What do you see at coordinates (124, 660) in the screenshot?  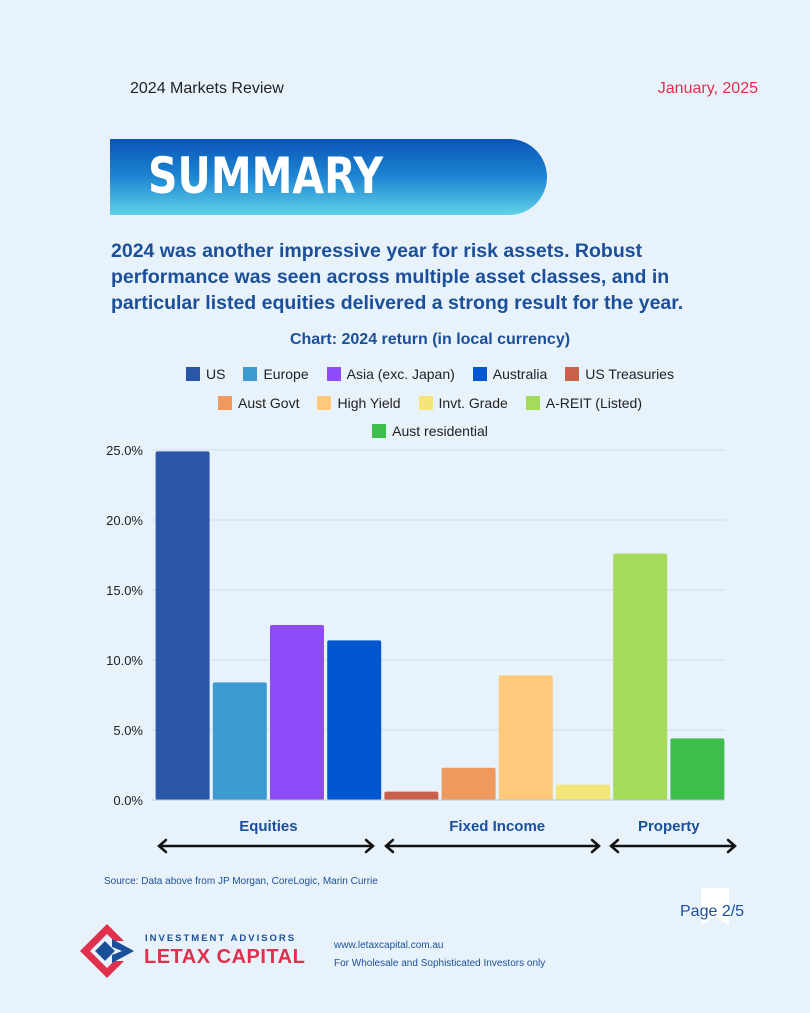 I see `y-tick-label: 10.0%` at bounding box center [124, 660].